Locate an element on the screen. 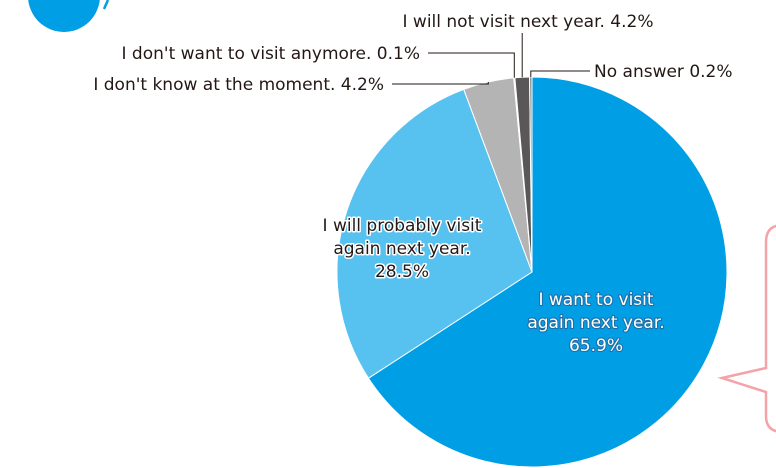  leader-lines is located at coordinates (491, 59).